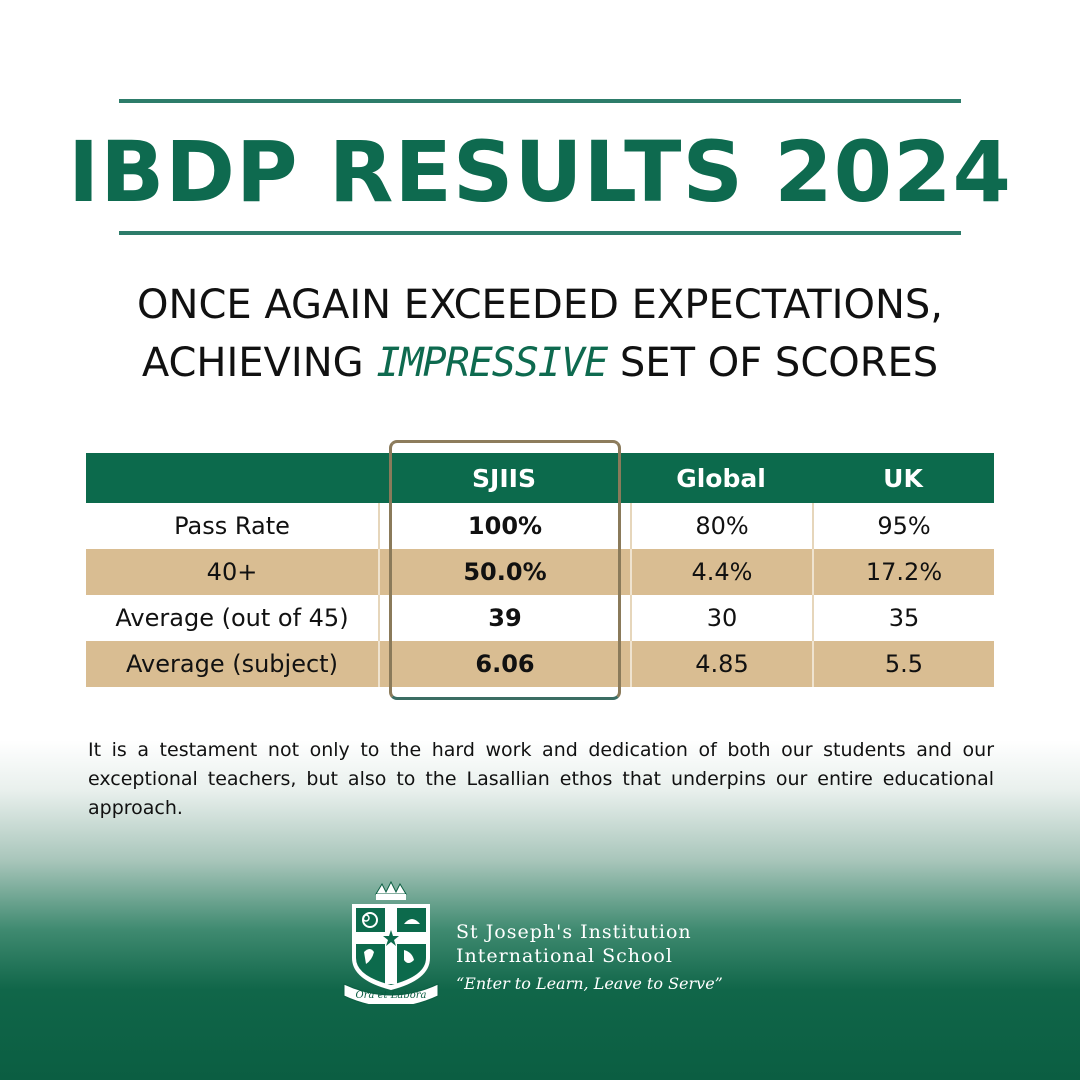 The width and height of the screenshot is (1080, 1080). What do you see at coordinates (564, 956) in the screenshot?
I see `school-name-line-2: International School` at bounding box center [564, 956].